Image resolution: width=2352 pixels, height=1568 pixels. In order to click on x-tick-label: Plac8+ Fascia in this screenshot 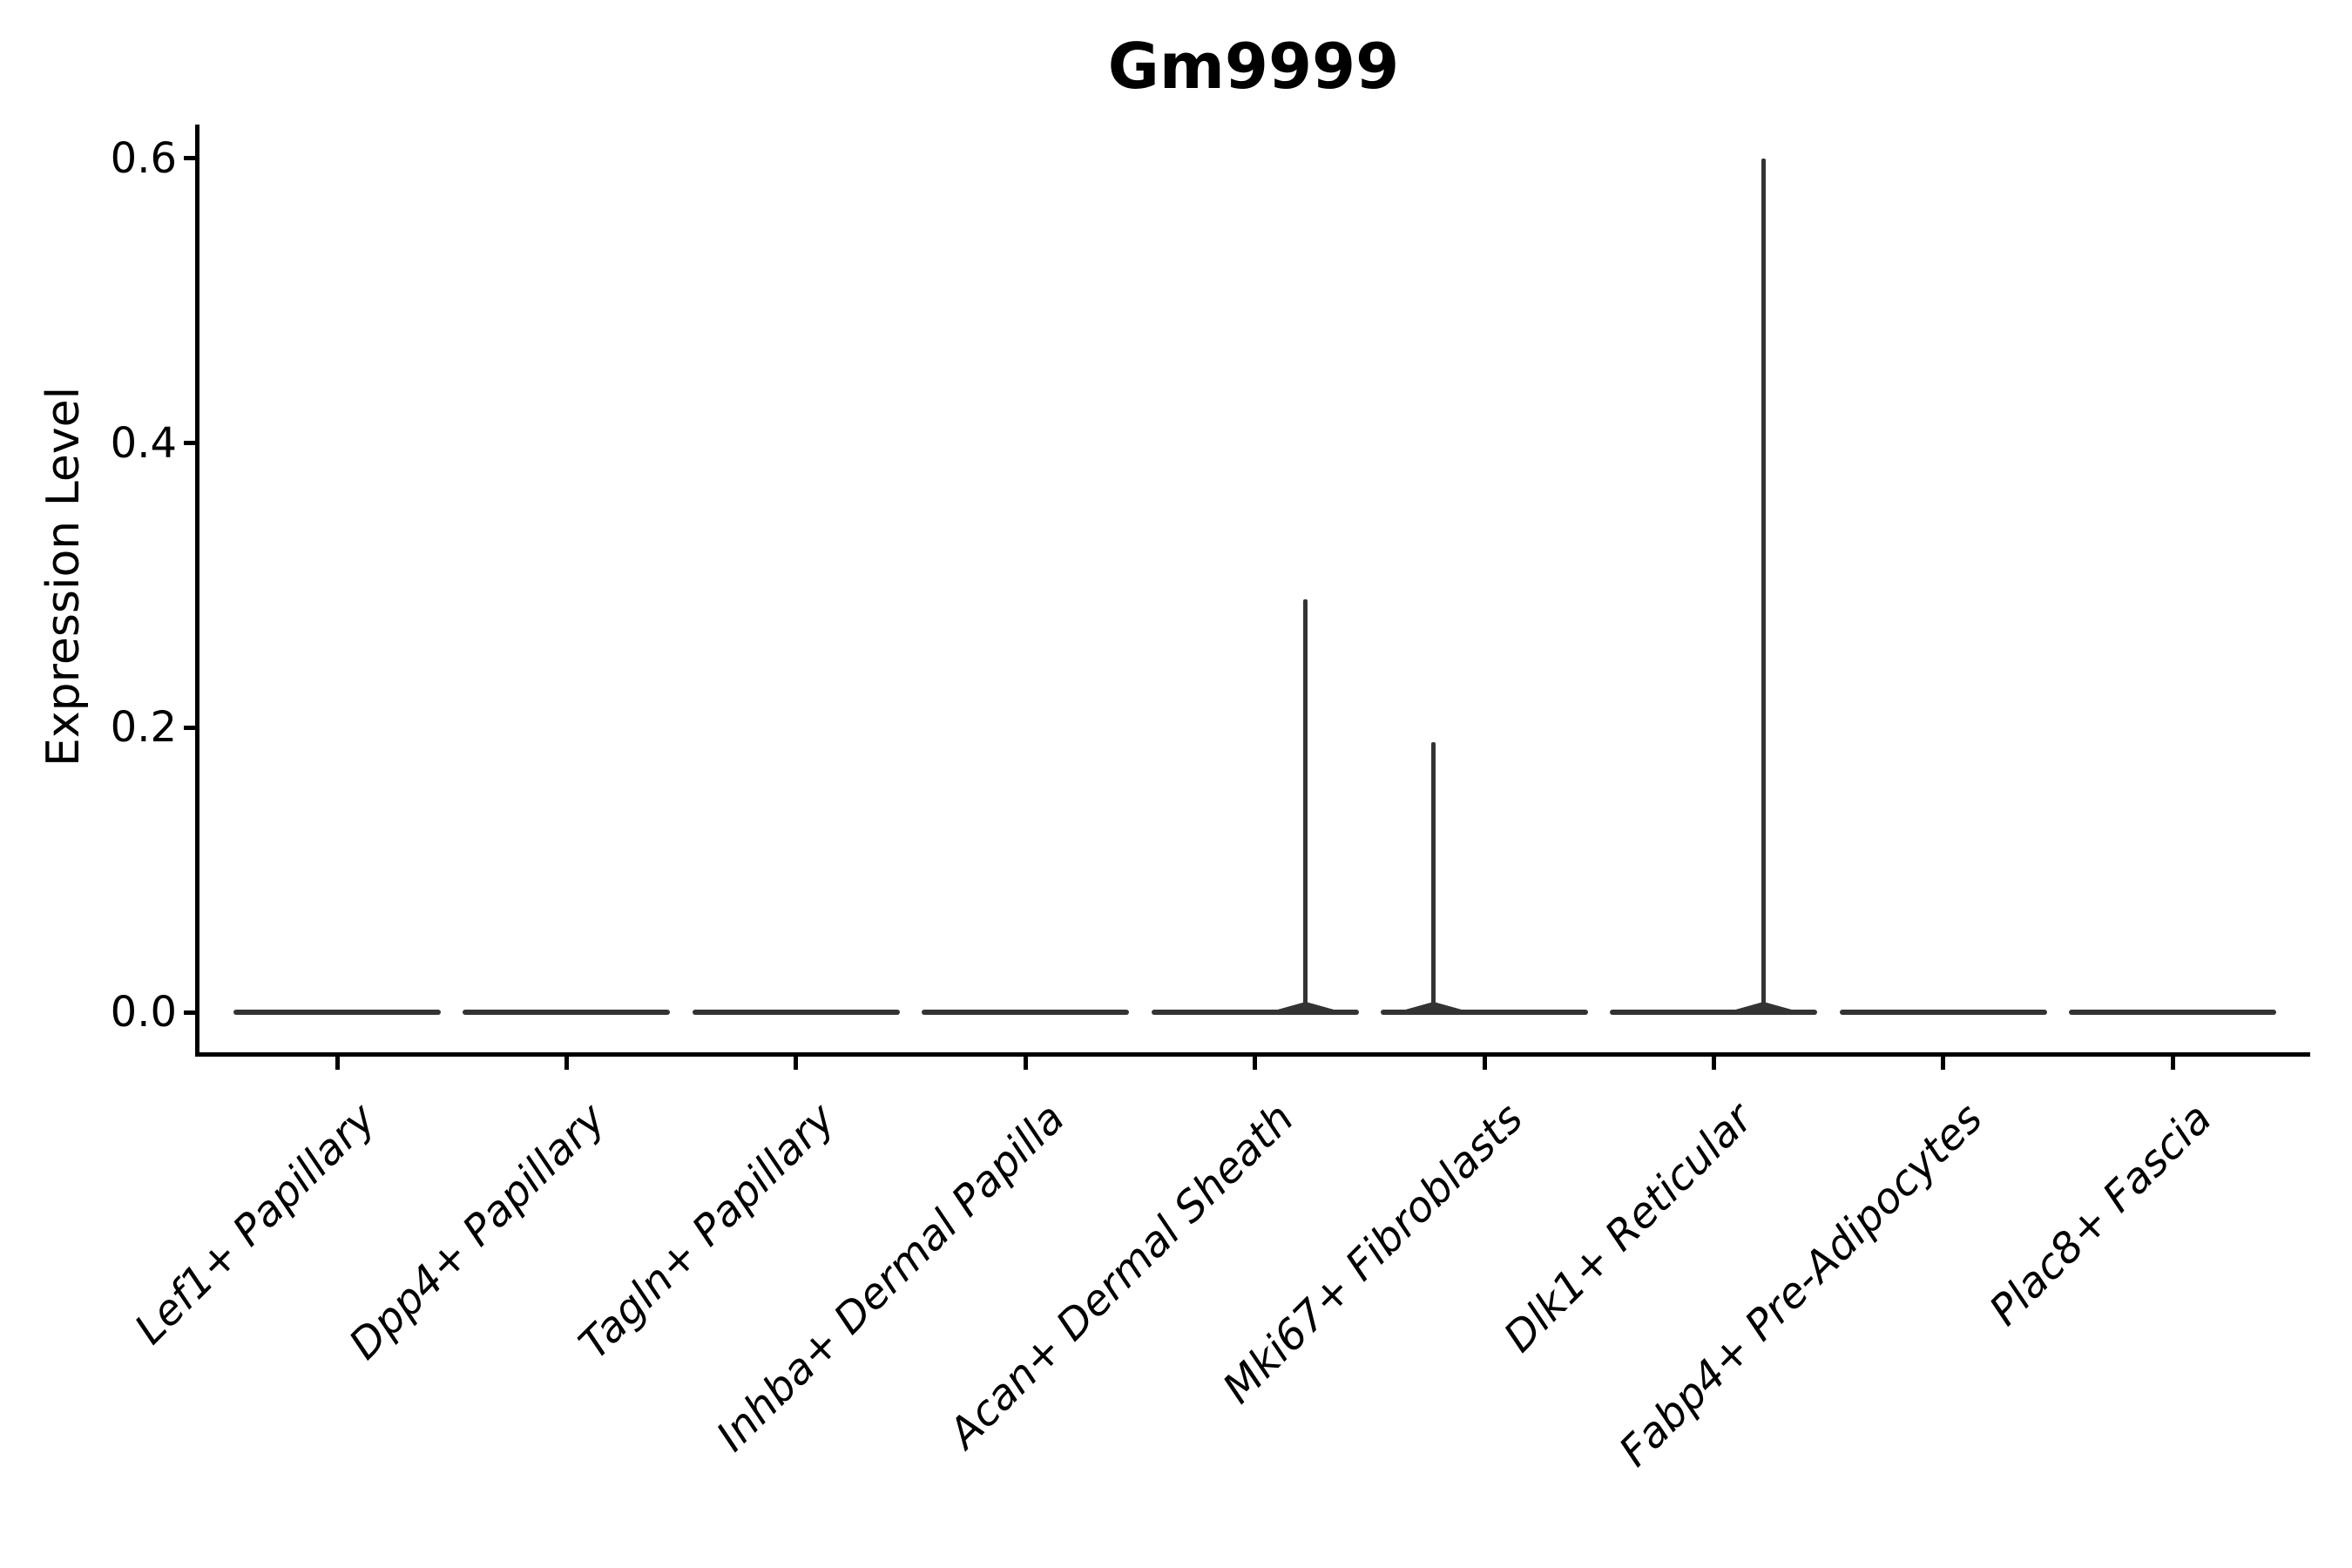, I will do `click(2101, 1214)`.